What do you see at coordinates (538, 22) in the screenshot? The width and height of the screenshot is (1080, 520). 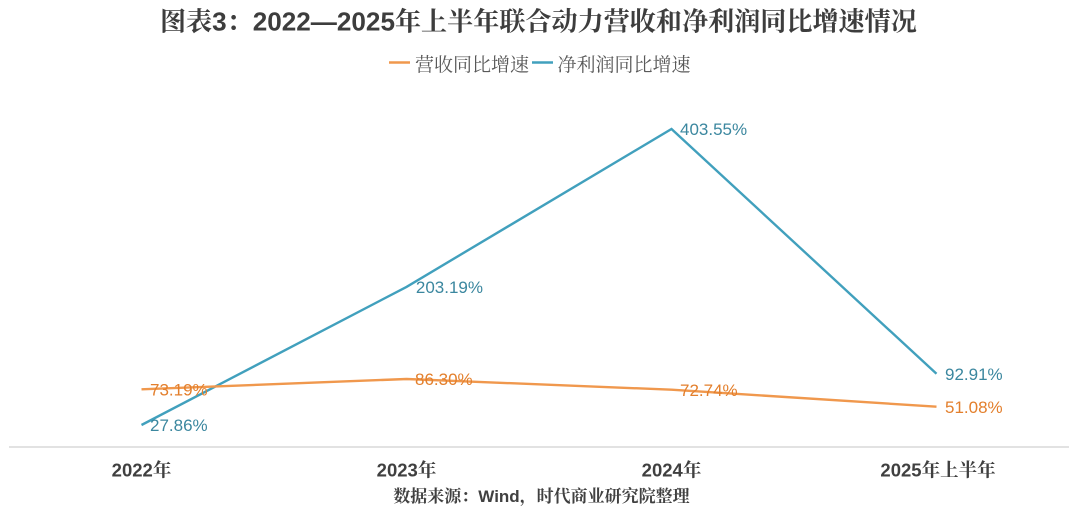 I see `svg-text:图表3：2022—2025年上半年联合动力营收和净利润同比增: 图表3：2022—2025年上半年联合动力营收和净利润同比增速情况` at bounding box center [538, 22].